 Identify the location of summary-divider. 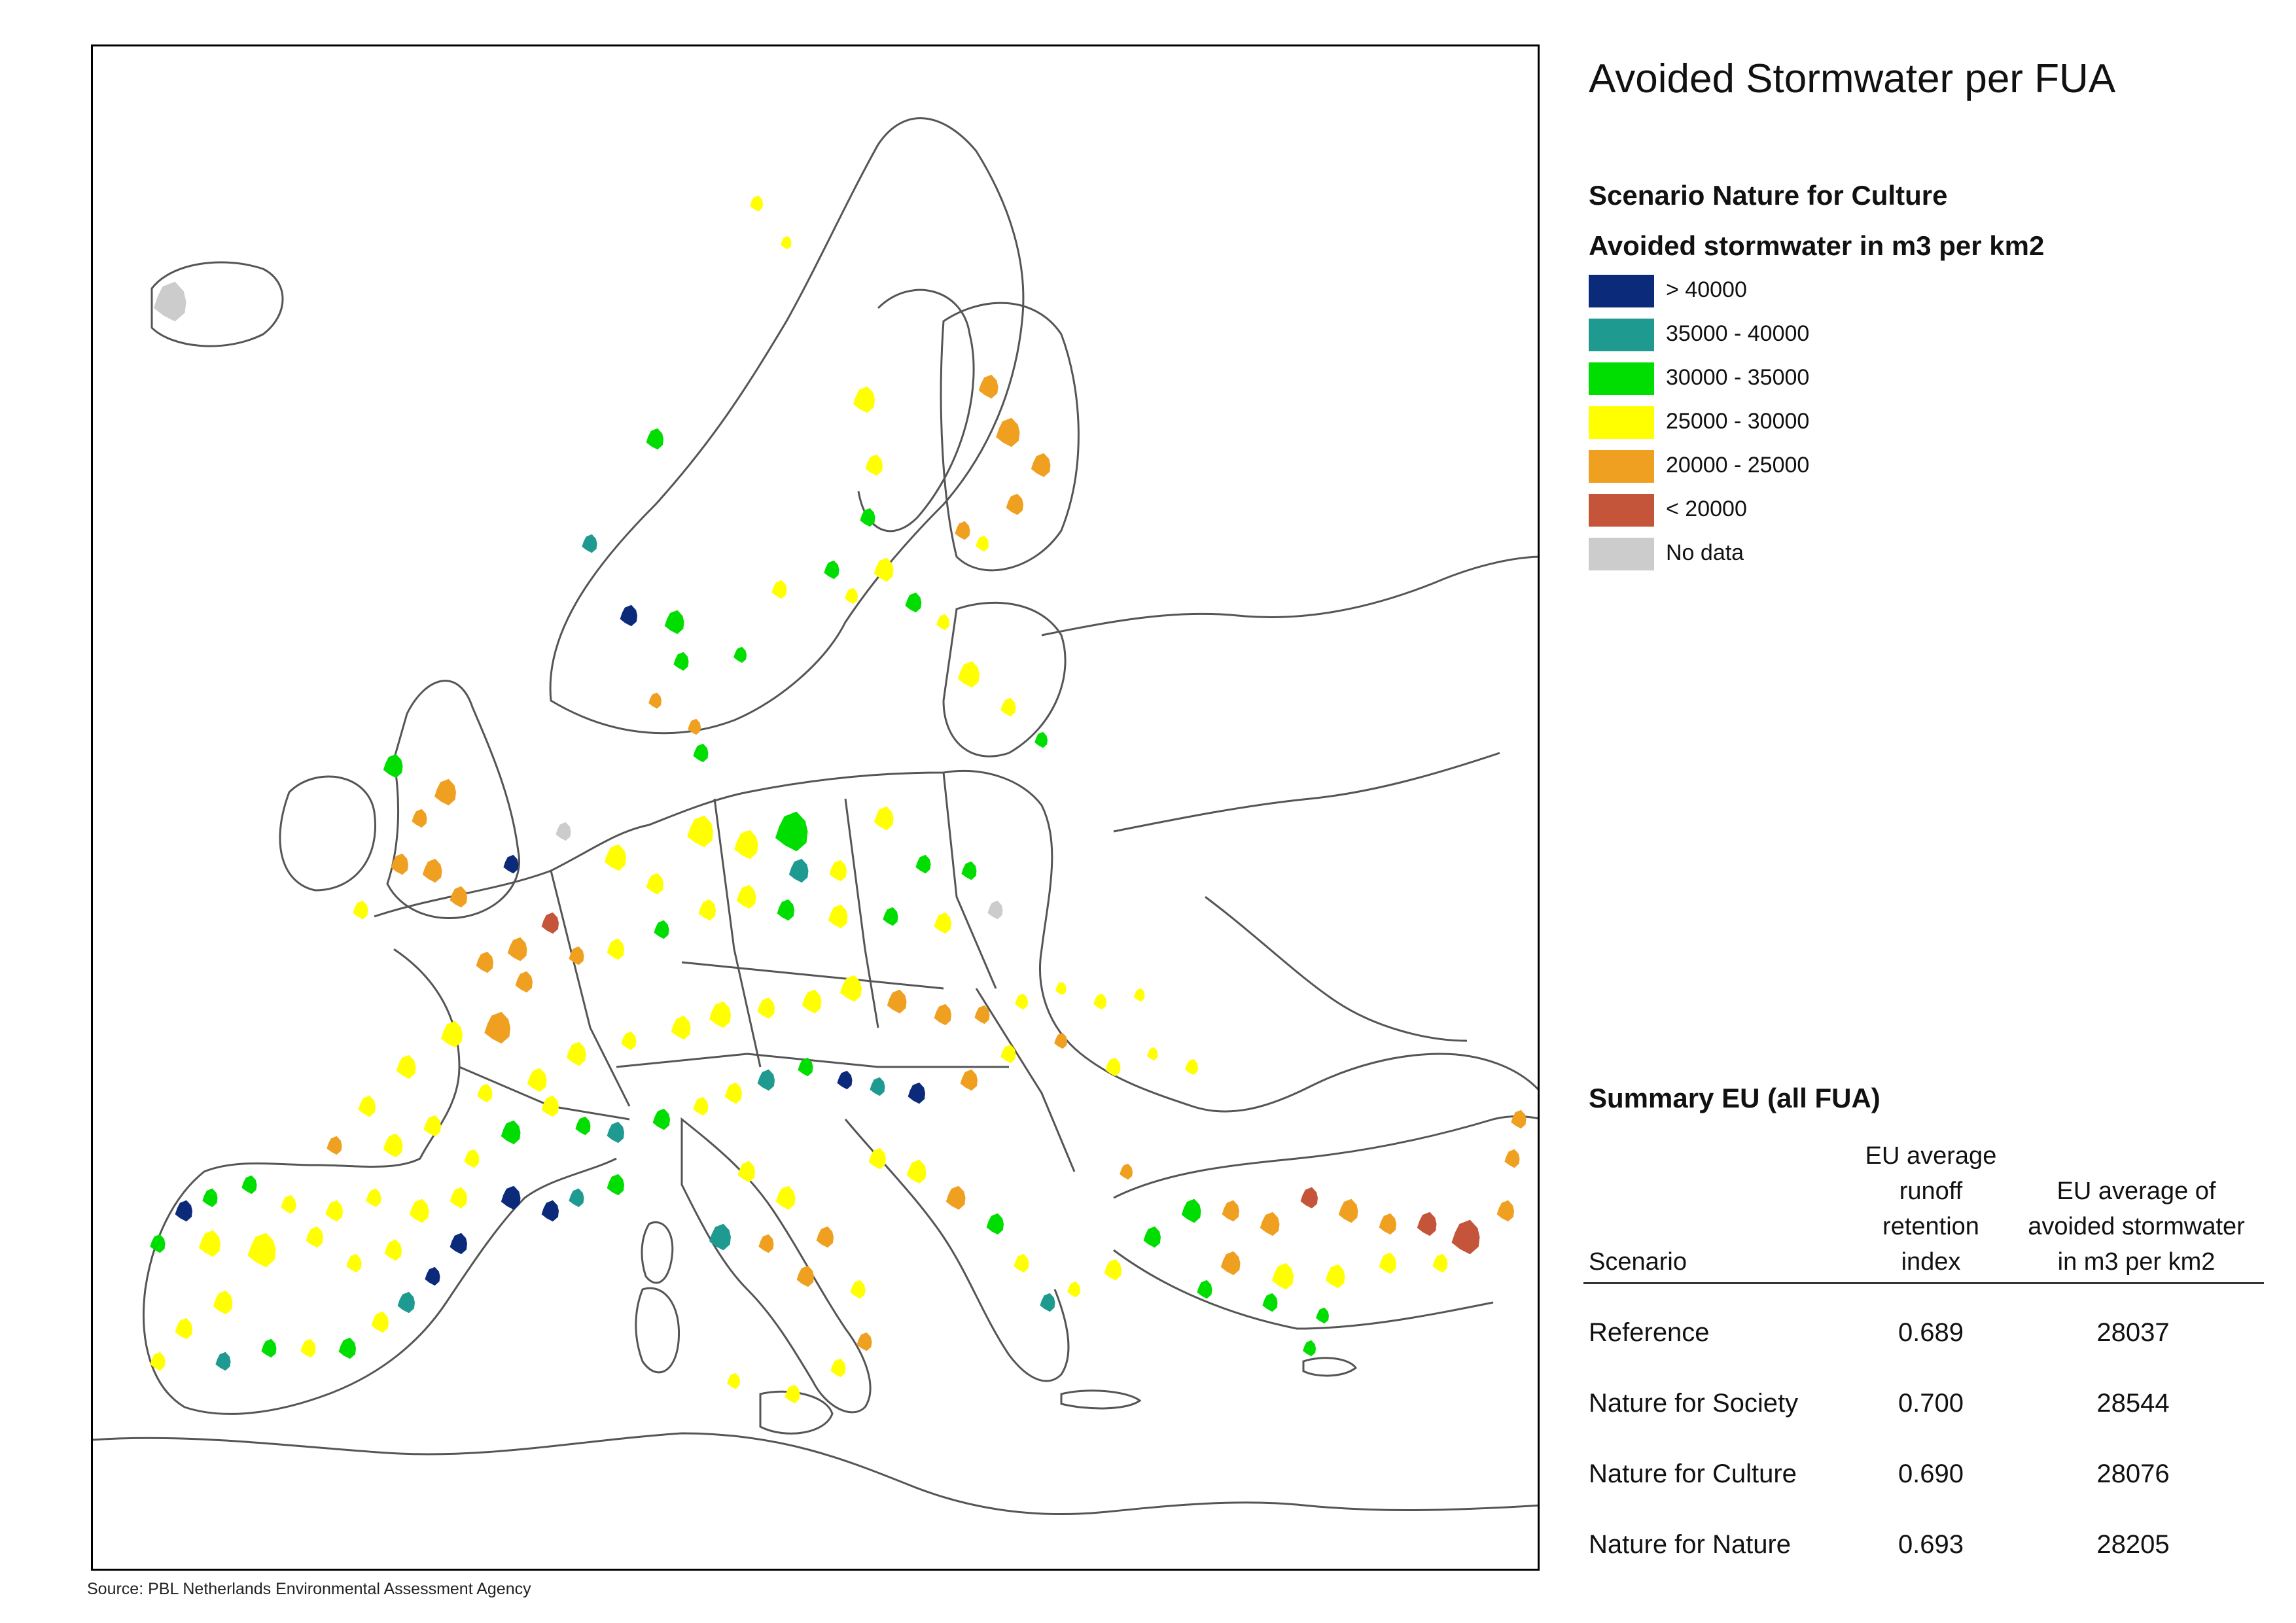
(1924, 1283).